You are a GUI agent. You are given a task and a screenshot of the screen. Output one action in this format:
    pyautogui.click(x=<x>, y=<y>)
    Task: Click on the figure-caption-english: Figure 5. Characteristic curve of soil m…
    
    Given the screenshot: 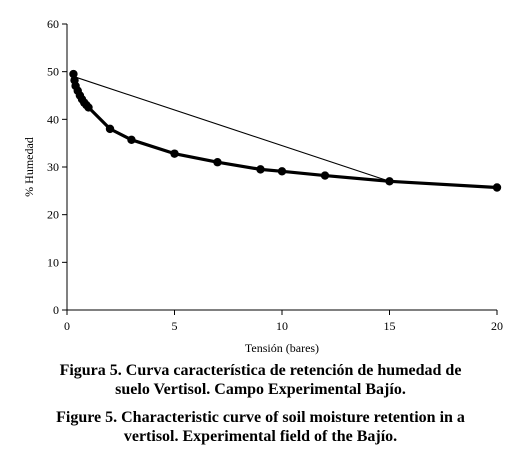 What is the action you would take?
    pyautogui.click(x=260, y=427)
    